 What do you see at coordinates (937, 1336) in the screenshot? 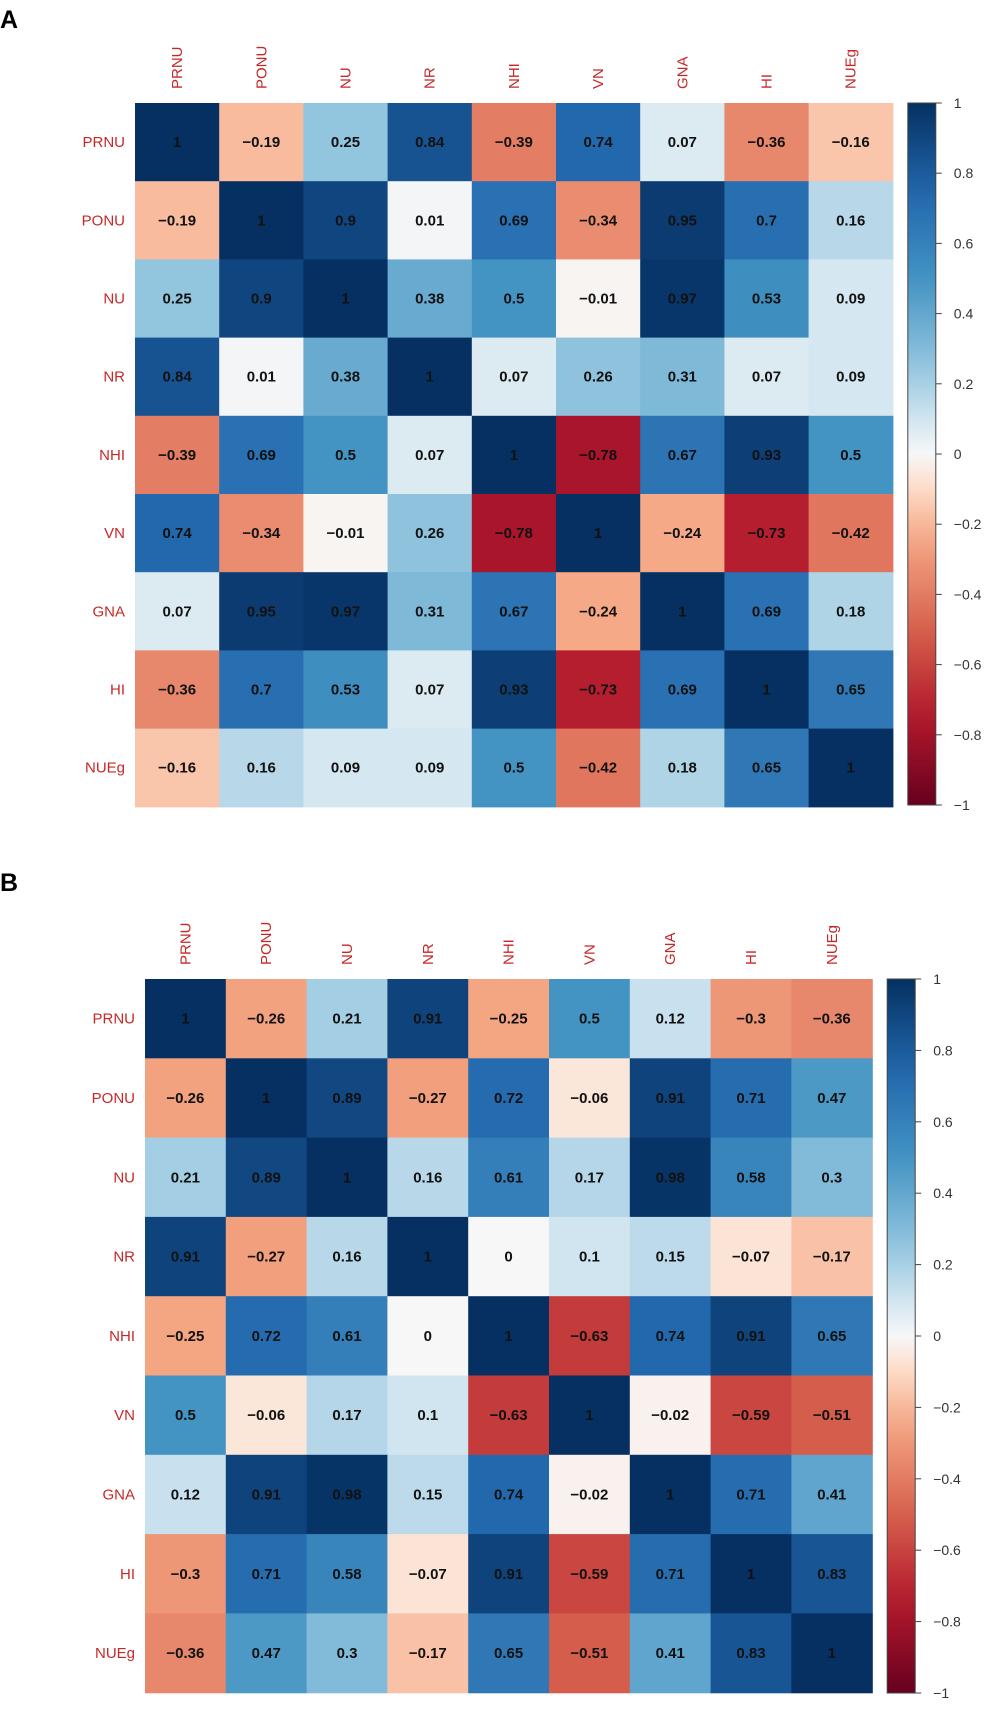
I see `colorbar-tick-label: 0` at bounding box center [937, 1336].